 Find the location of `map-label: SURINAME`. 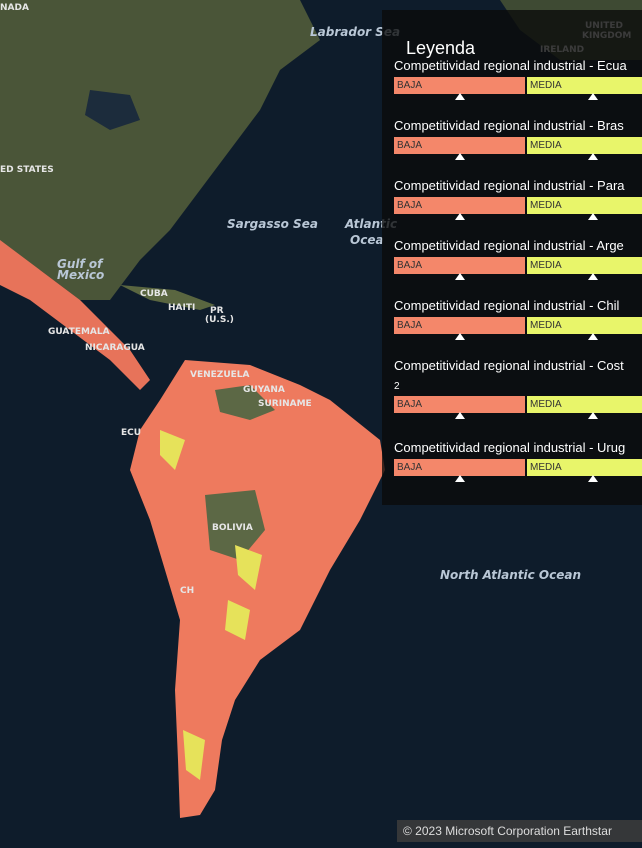

map-label: SURINAME is located at coordinates (285, 404).